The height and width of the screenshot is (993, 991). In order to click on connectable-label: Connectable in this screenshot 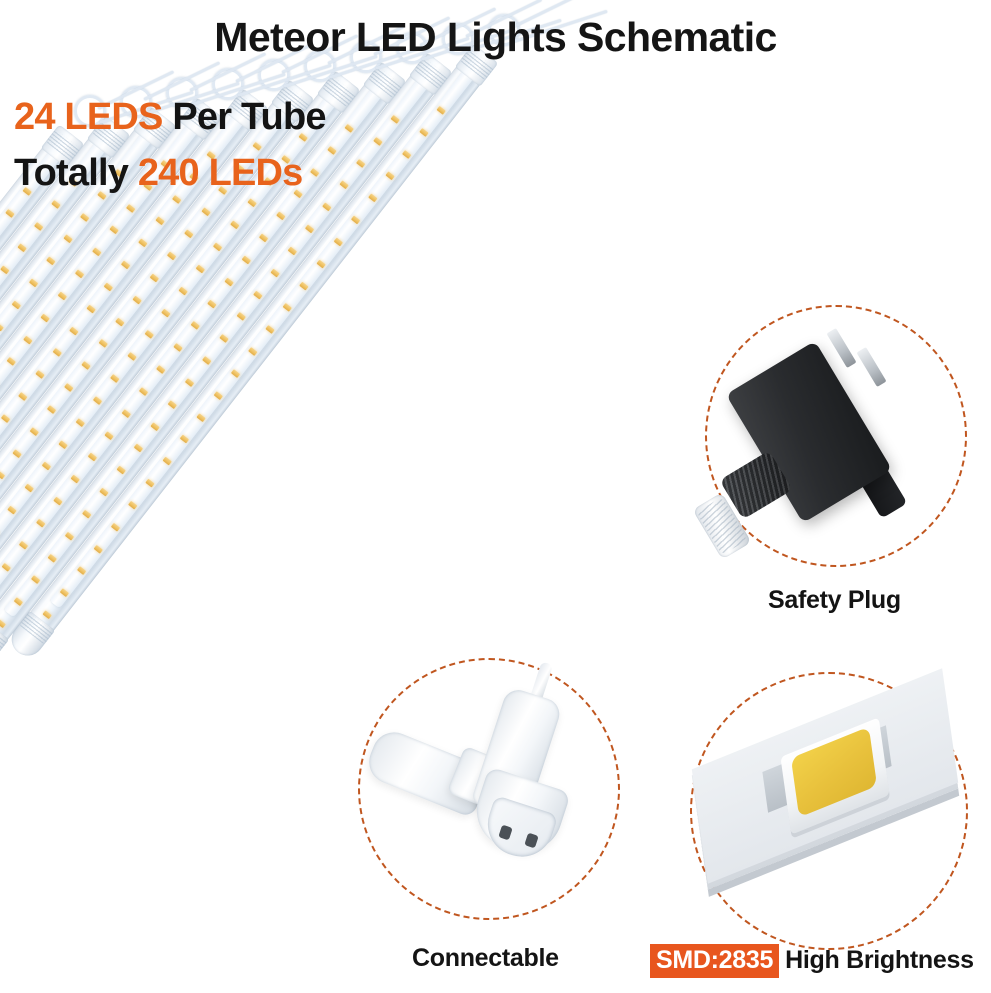, I will do `click(485, 958)`.